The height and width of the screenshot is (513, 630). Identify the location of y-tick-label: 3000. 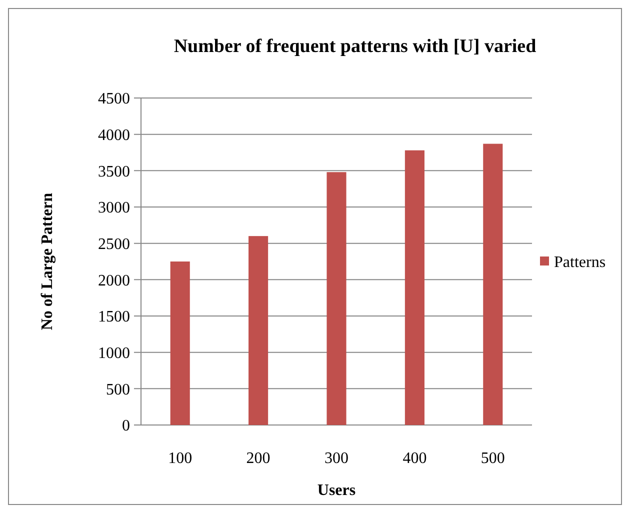
(114, 208).